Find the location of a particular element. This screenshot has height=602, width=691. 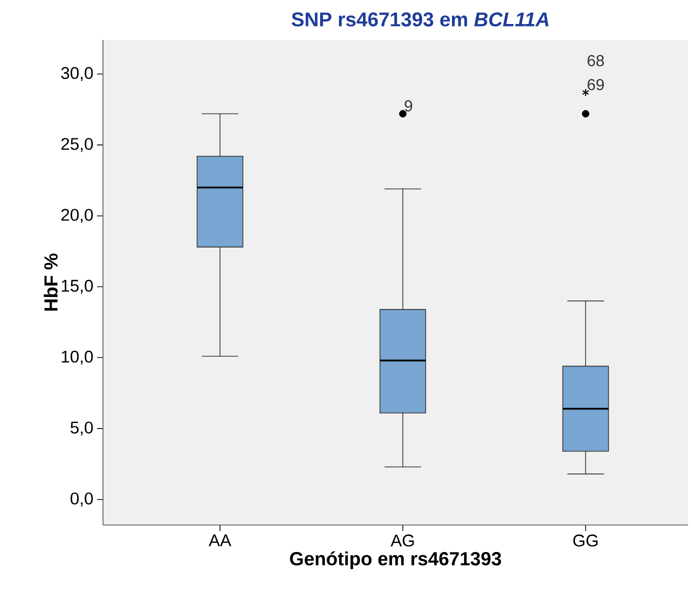

y-tick-label: 25,0 is located at coordinates (77, 145).